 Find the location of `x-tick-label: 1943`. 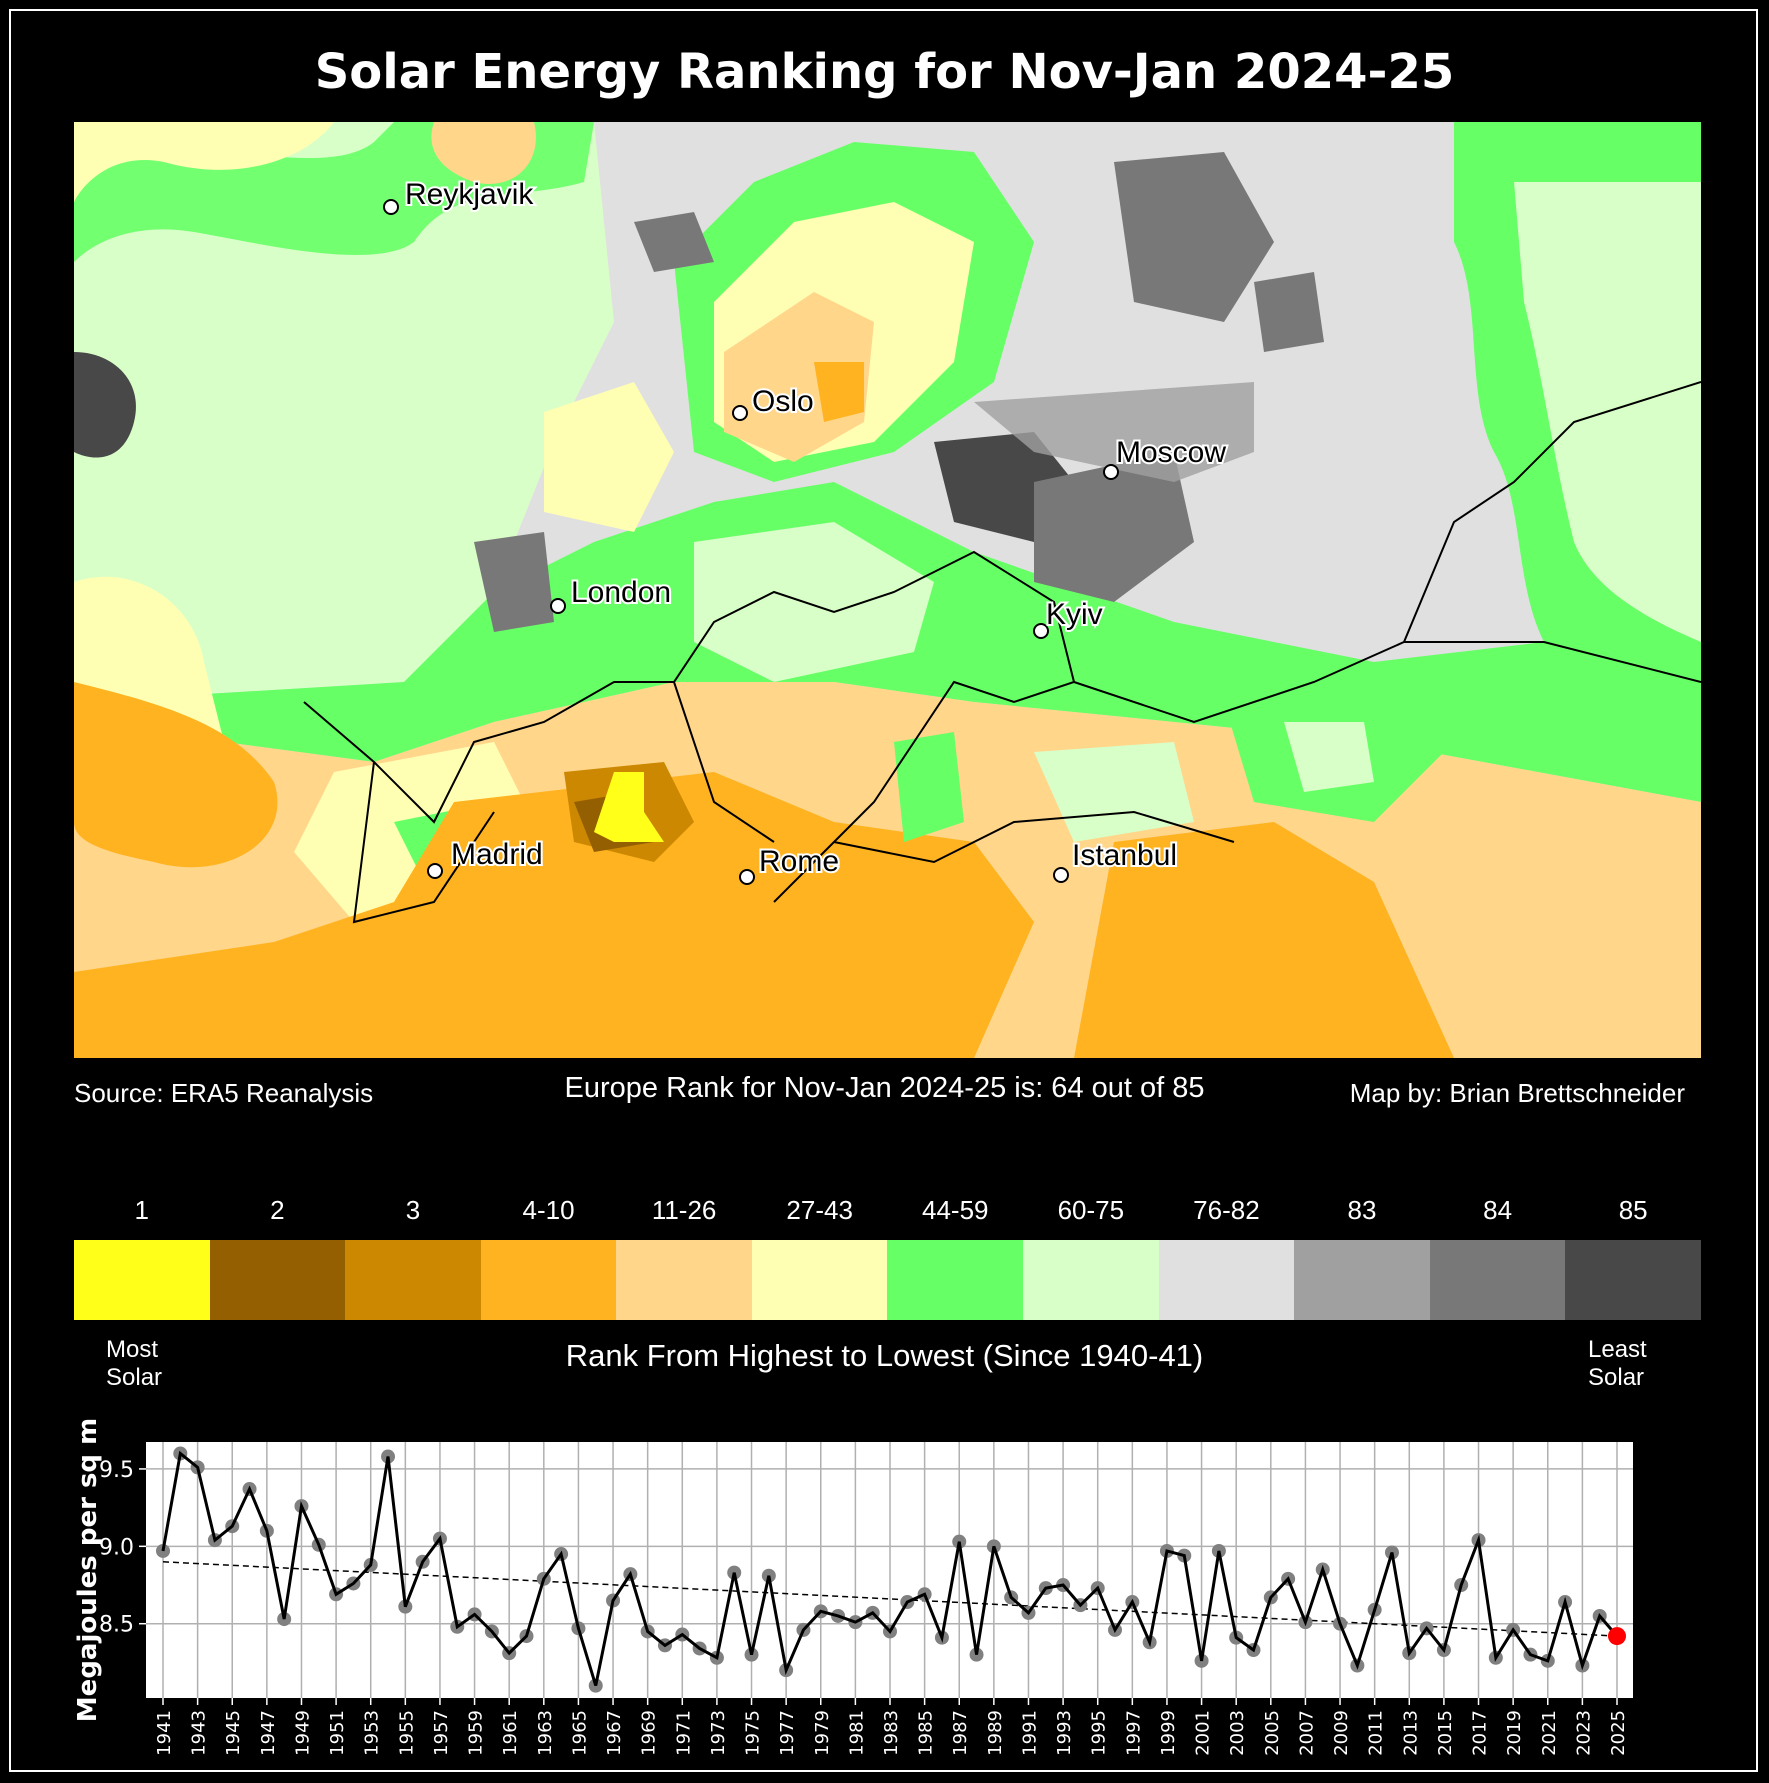

x-tick-label: 1943 is located at coordinates (199, 1733).